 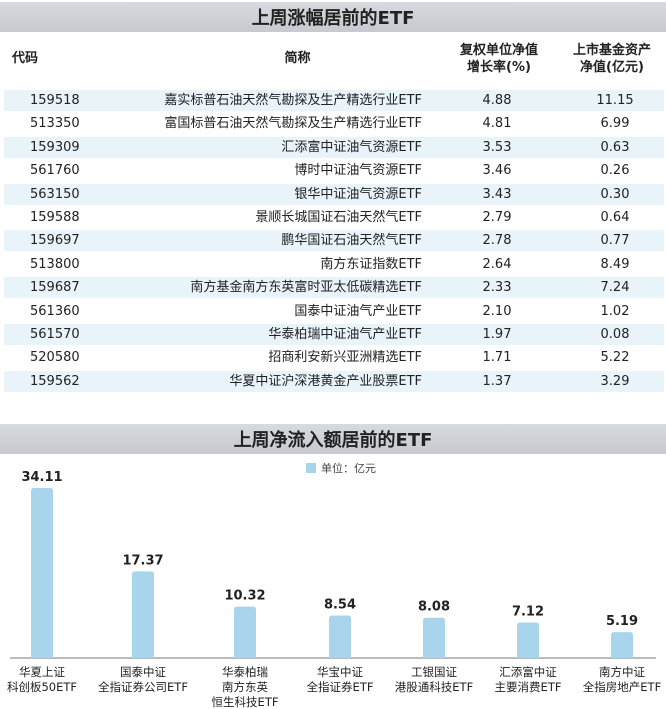 What do you see at coordinates (338, 217) in the screenshot?
I see `cell-name: 景顺长城国证石油天然气ETF` at bounding box center [338, 217].